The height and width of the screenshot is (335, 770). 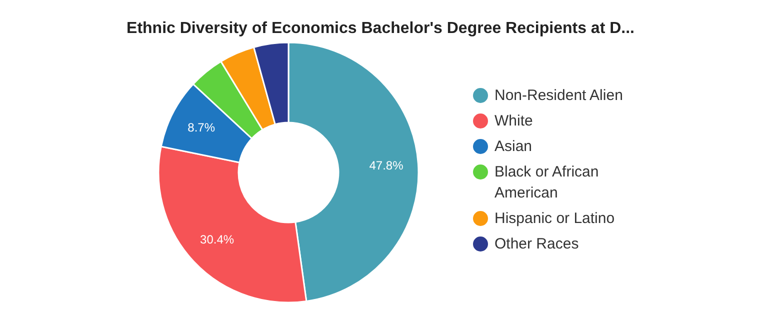 What do you see at coordinates (554, 218) in the screenshot?
I see `legend-label: Hispanic or Latino` at bounding box center [554, 218].